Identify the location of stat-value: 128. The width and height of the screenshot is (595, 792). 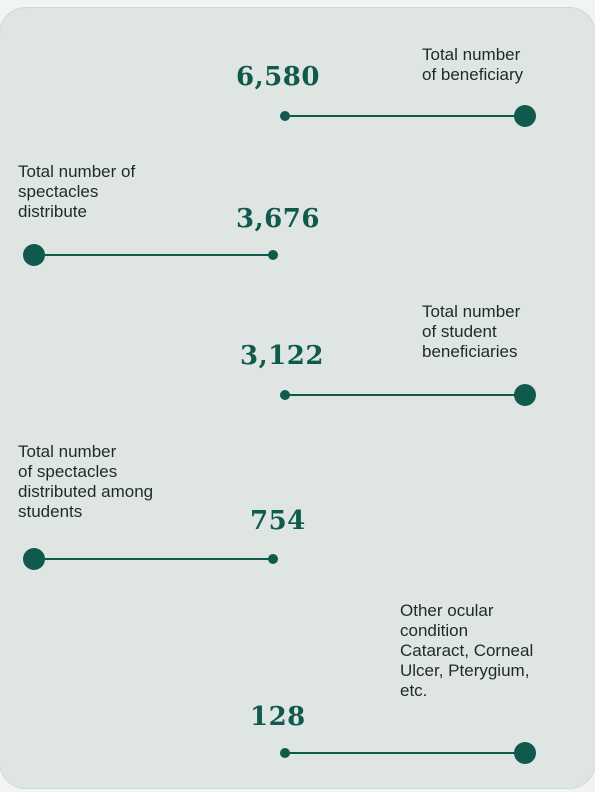
(278, 717).